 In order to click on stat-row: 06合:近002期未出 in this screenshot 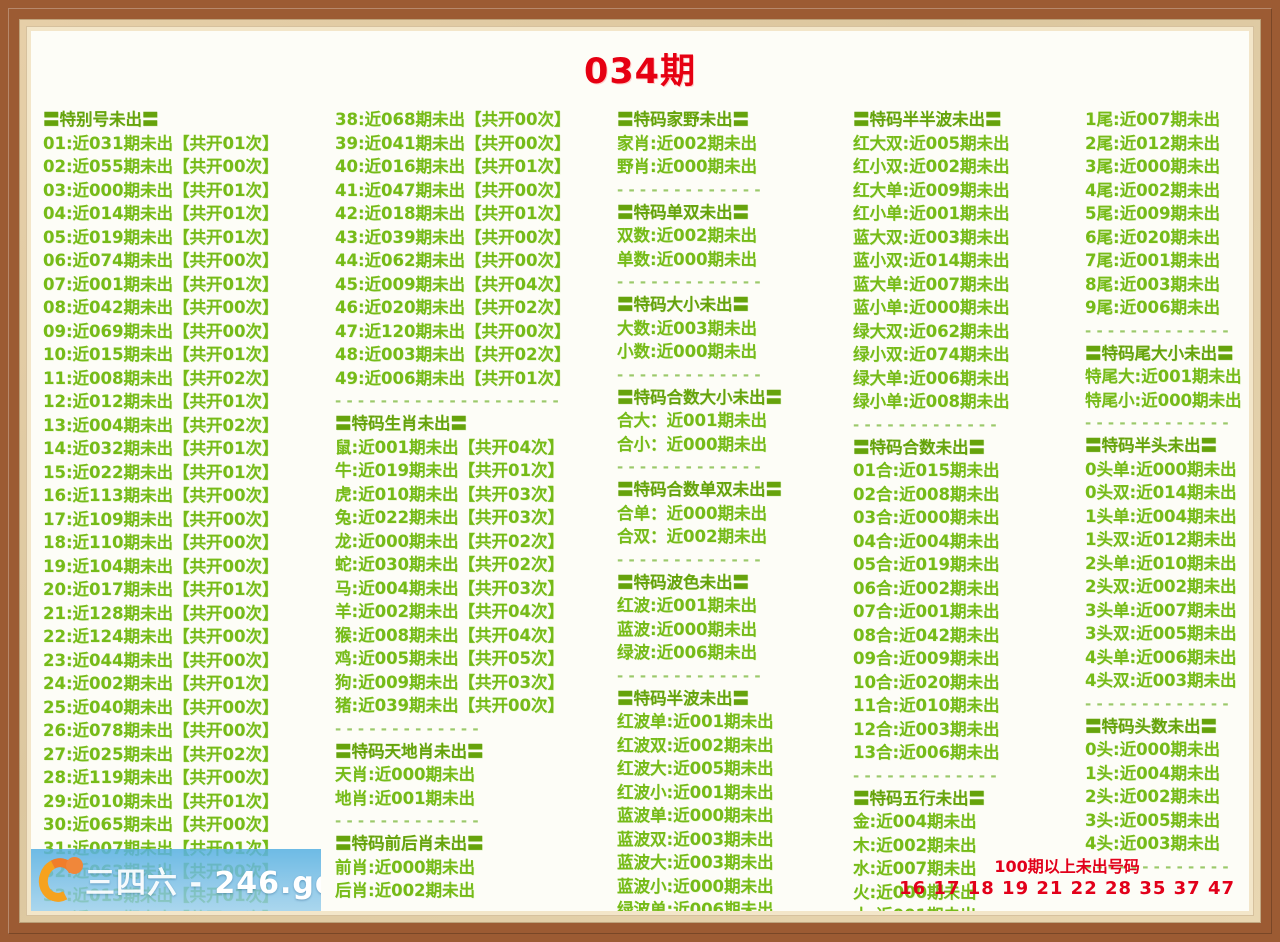, I will do `click(926, 588)`.